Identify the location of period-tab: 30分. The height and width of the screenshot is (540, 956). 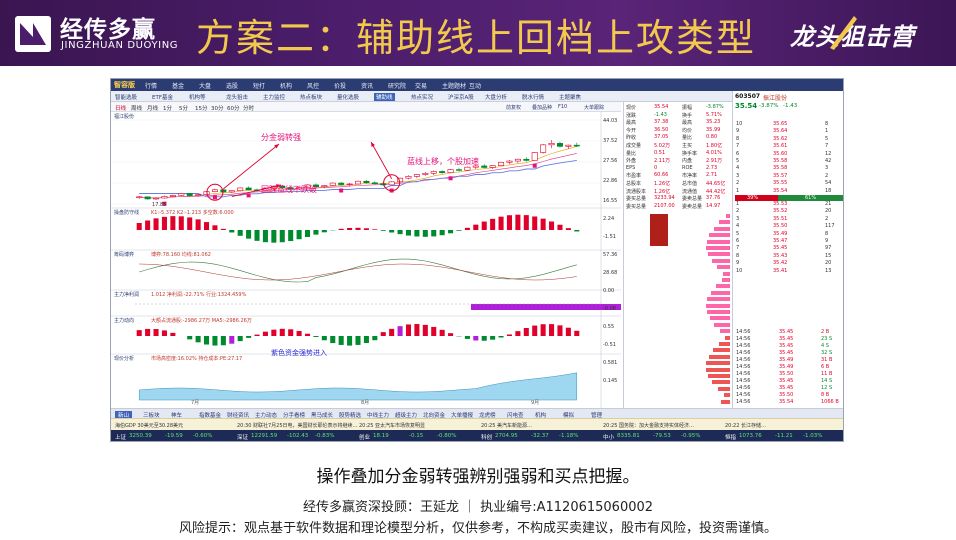
(217, 109).